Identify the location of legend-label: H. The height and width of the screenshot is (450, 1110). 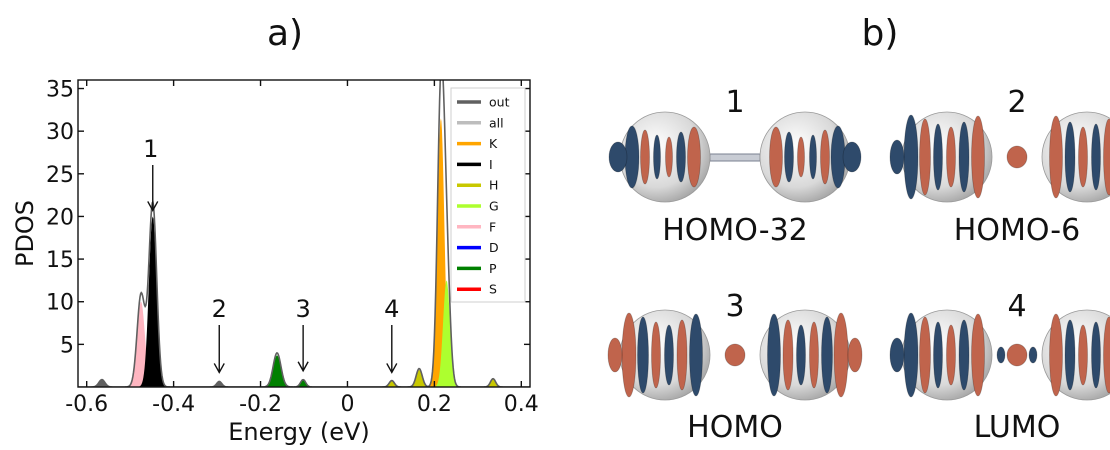
(493, 185).